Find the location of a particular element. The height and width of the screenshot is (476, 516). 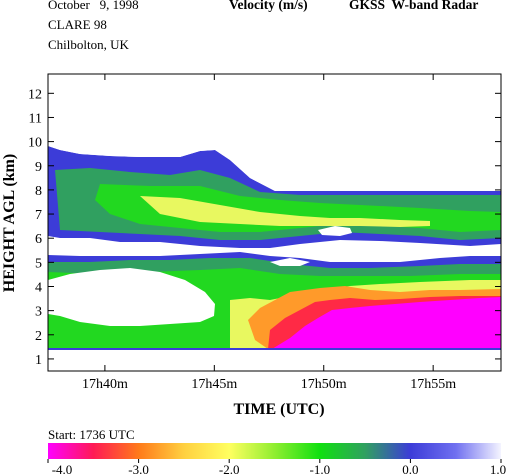

x-tick-label: 17h45m is located at coordinates (214, 384).